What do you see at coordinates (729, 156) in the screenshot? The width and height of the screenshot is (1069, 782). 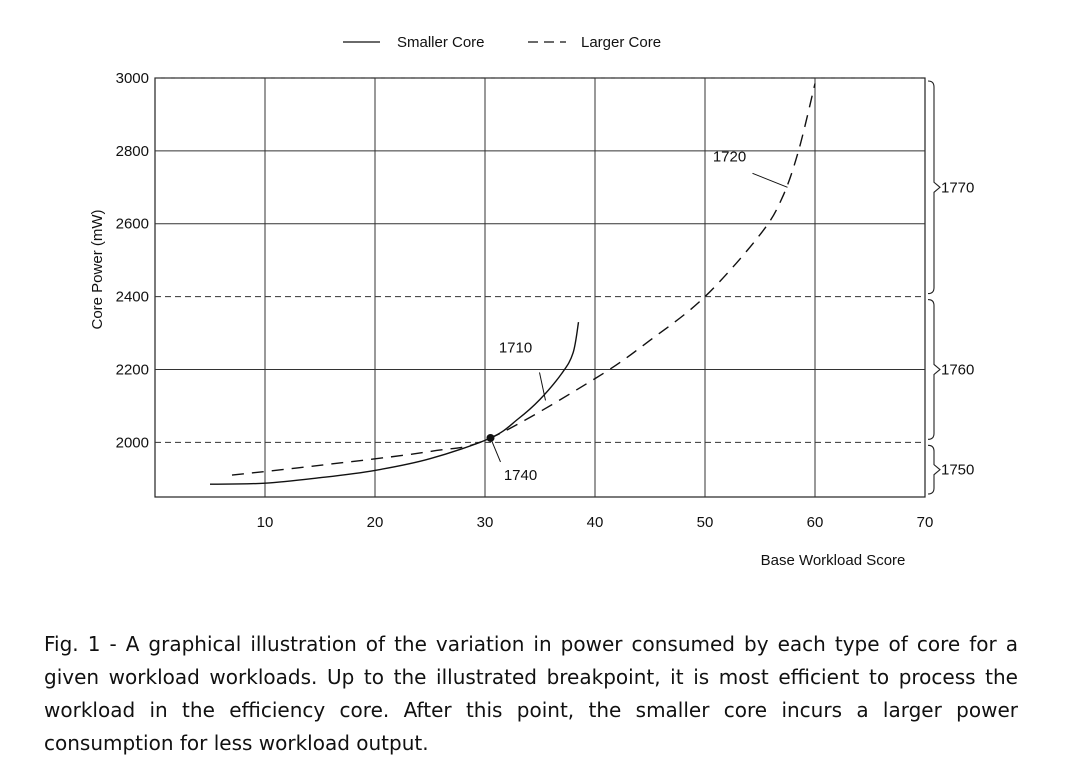 I see `annotation-label-1720: 1720` at bounding box center [729, 156].